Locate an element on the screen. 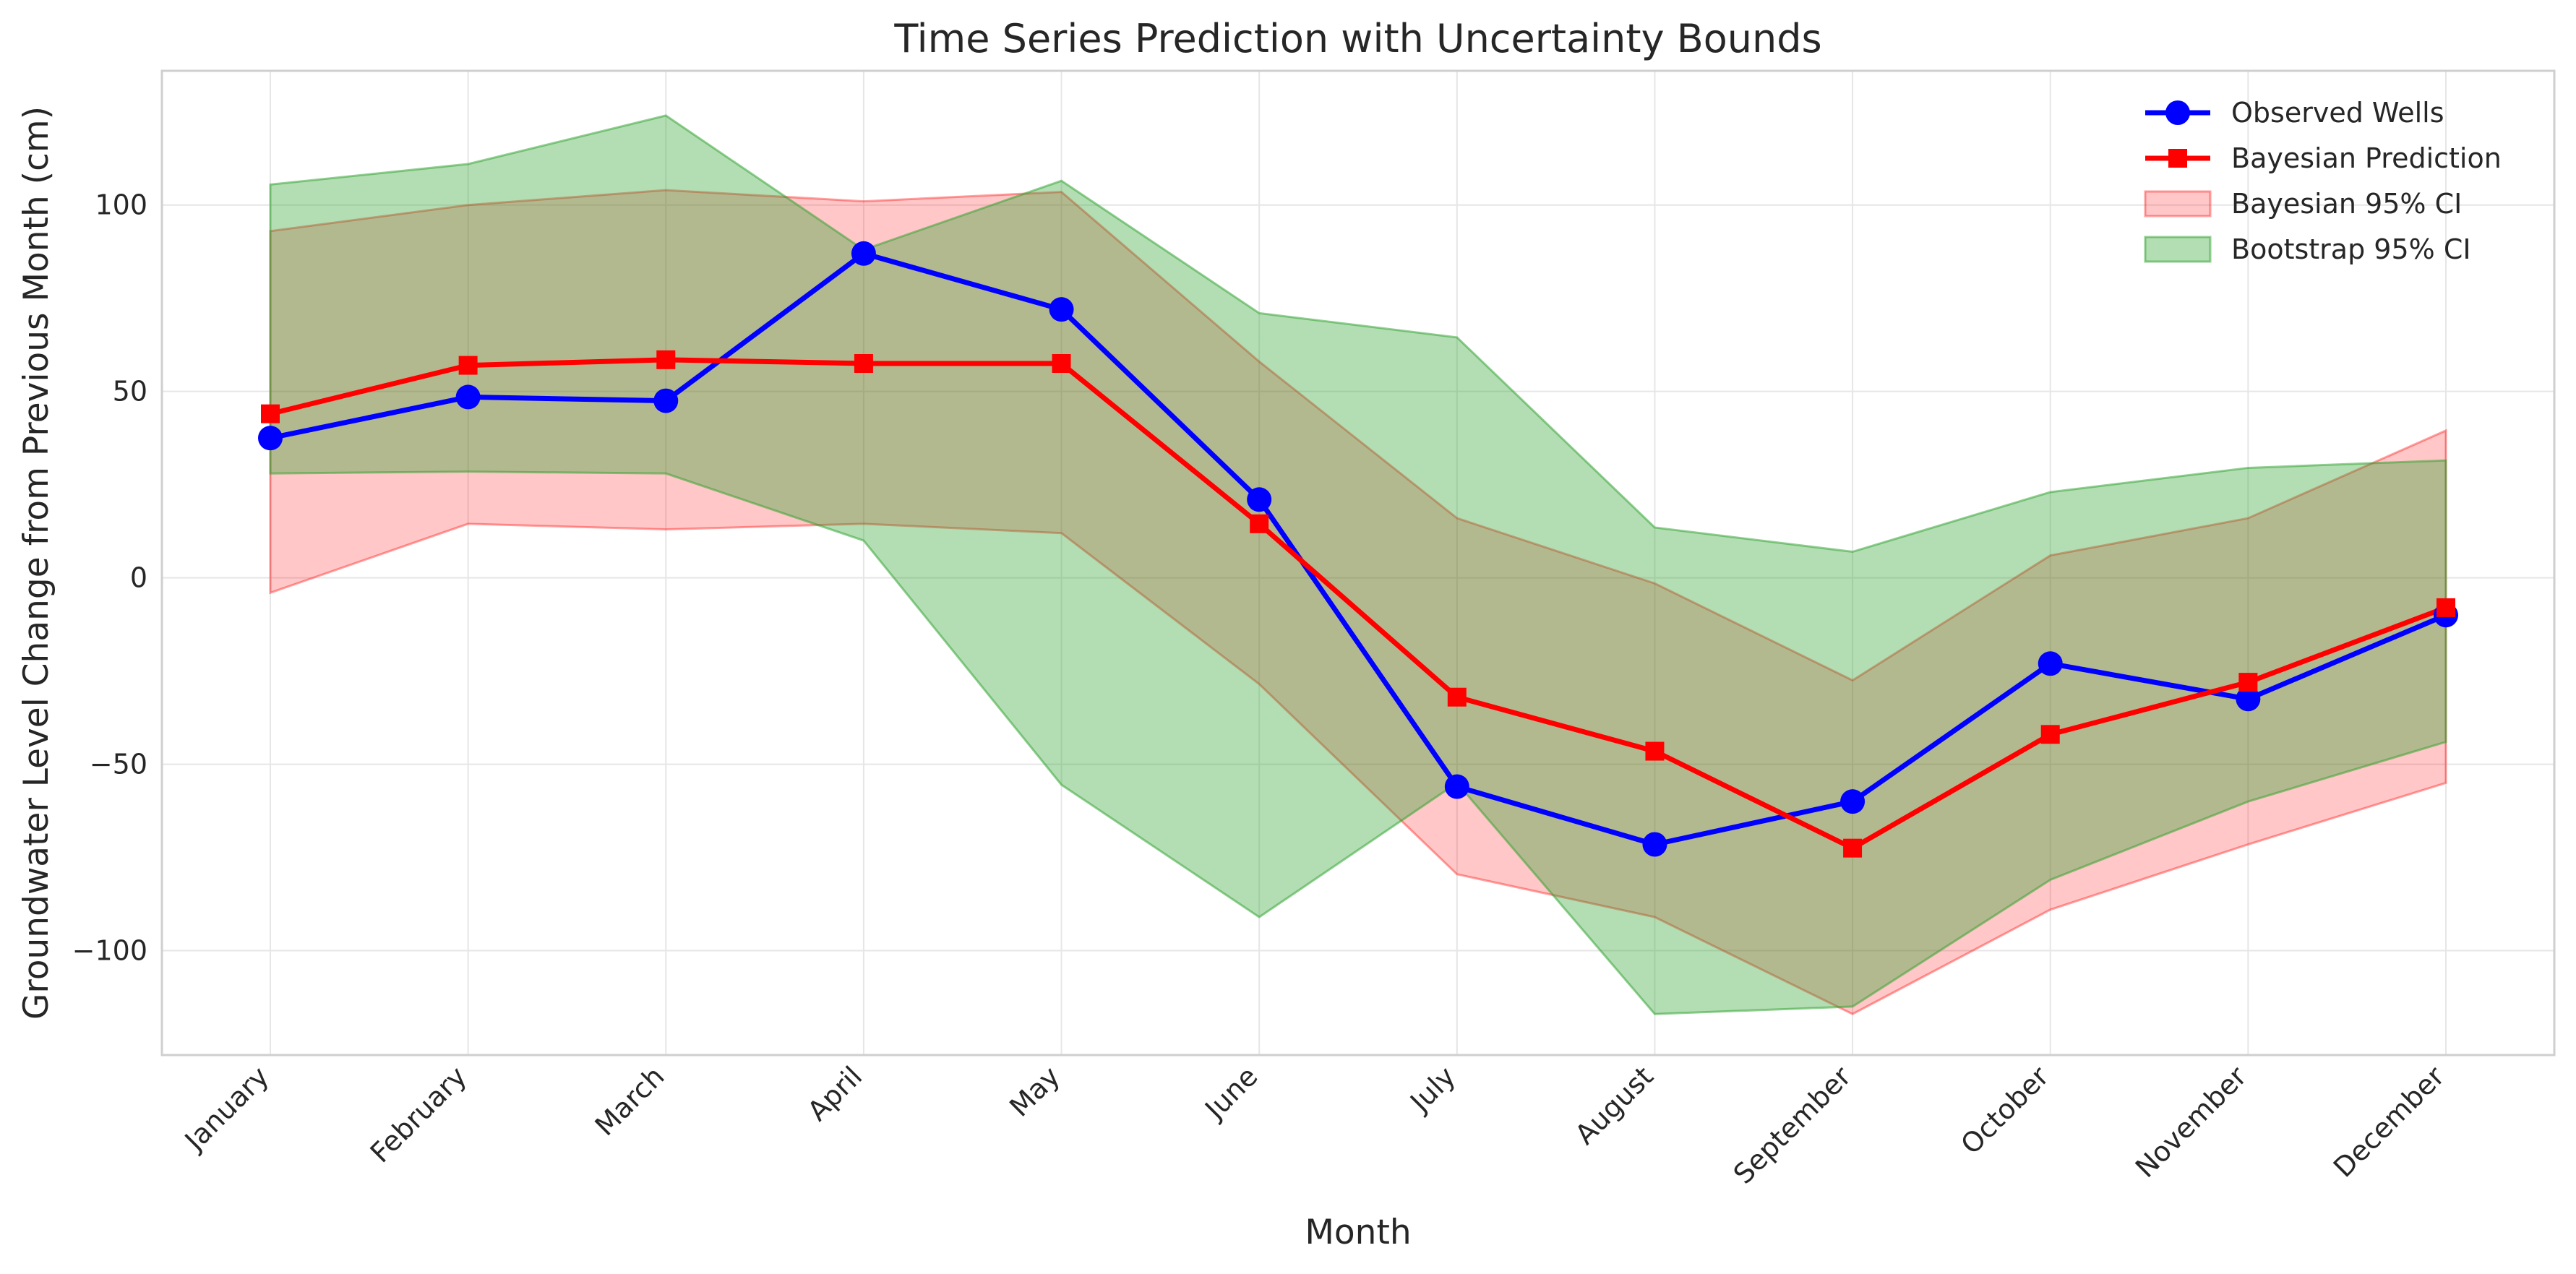  x-tick-label: May is located at coordinates (1035, 1091).